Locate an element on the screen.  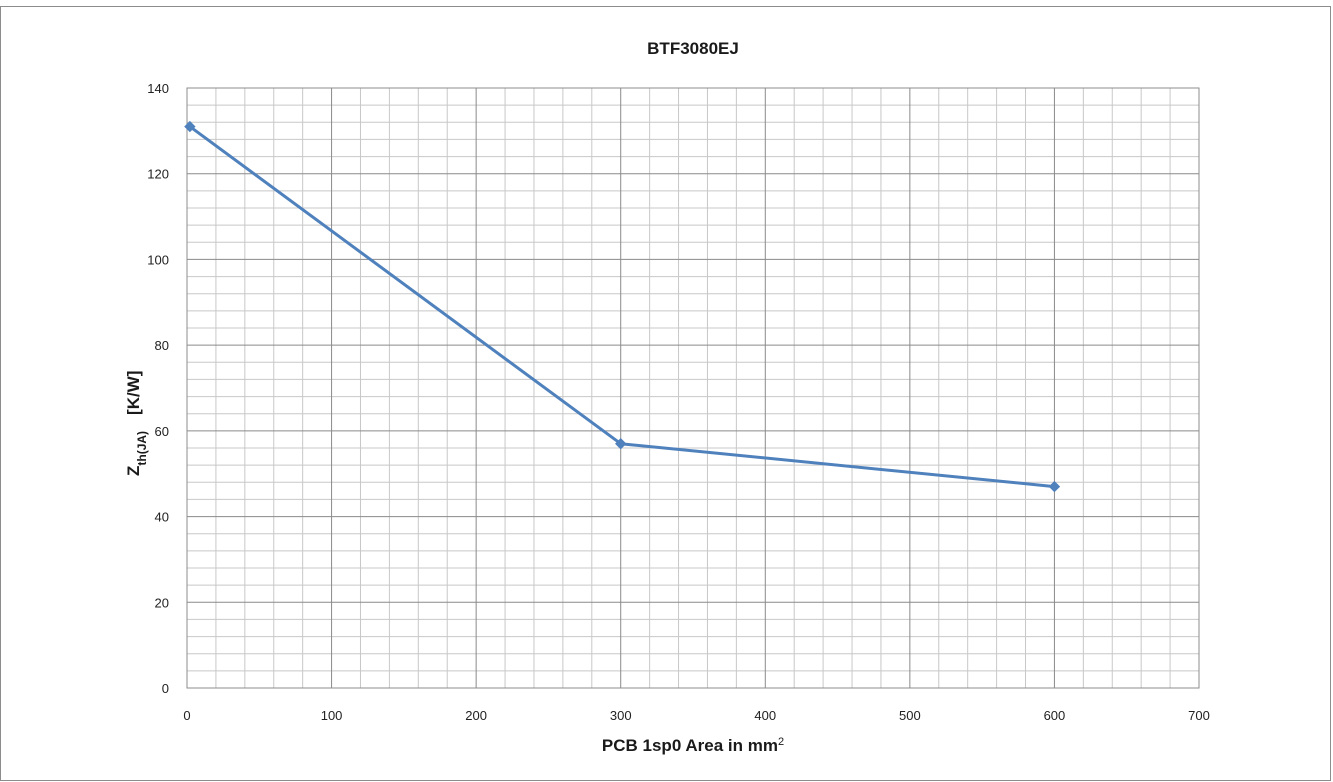
y-tick-label: 120 is located at coordinates (158, 174).